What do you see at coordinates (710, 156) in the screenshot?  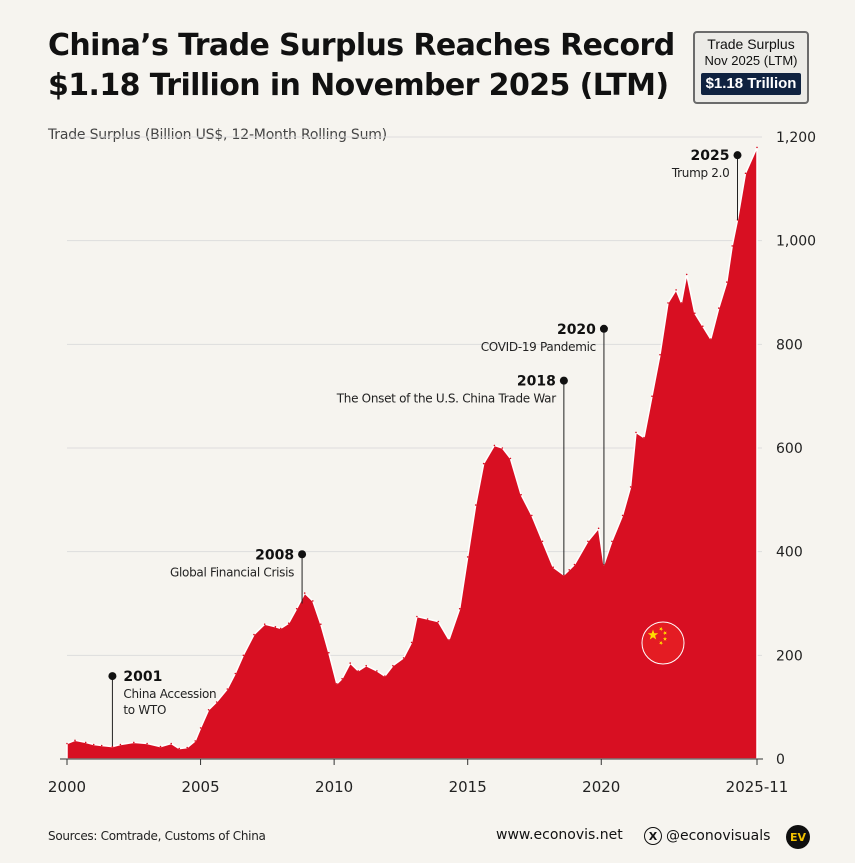 I see `annotation-year: 2025` at bounding box center [710, 156].